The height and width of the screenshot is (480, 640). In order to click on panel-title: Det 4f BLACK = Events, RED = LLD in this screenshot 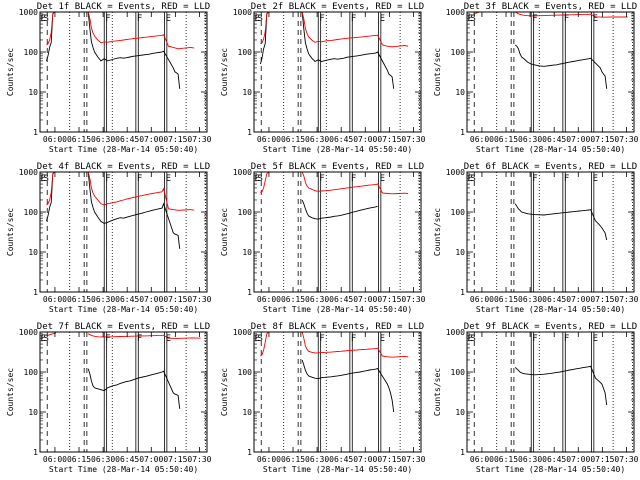, I will do `click(123, 167)`.